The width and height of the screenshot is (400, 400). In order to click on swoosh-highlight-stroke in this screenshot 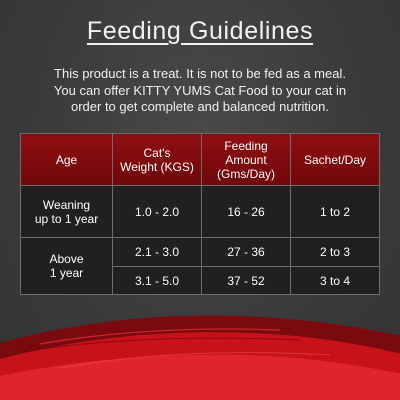, I will do `click(200, 377)`.